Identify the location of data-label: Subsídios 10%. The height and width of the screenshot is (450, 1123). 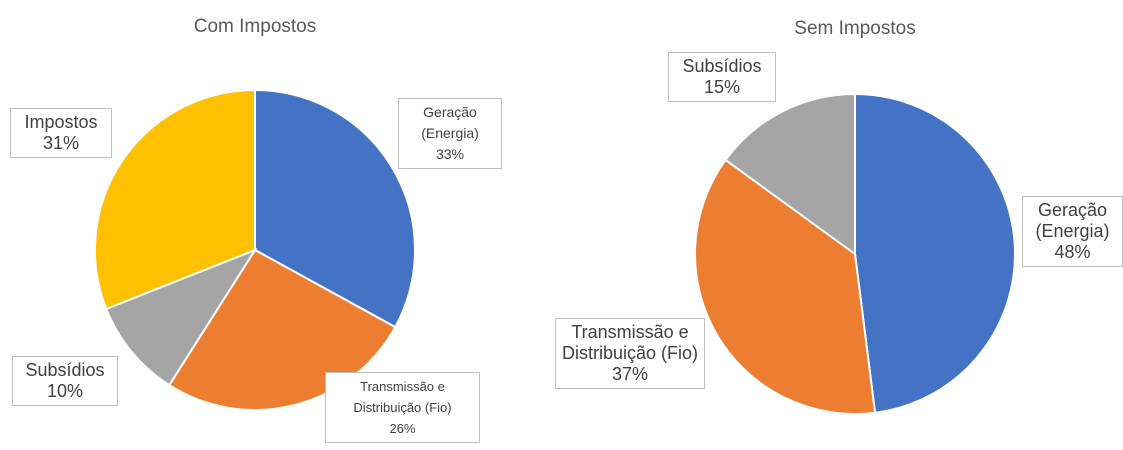
(65, 381).